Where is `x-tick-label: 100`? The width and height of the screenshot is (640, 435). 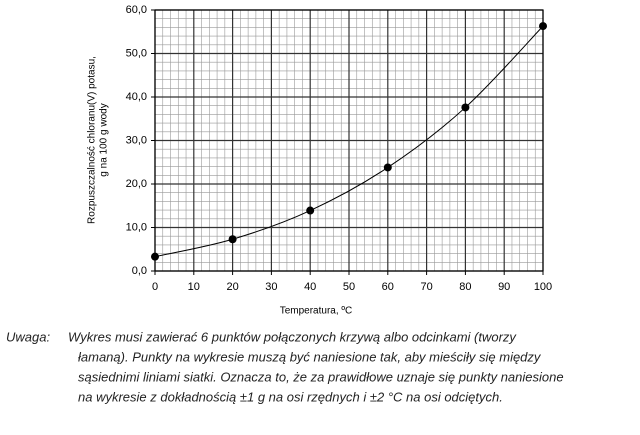
x-tick-label: 100 is located at coordinates (543, 287).